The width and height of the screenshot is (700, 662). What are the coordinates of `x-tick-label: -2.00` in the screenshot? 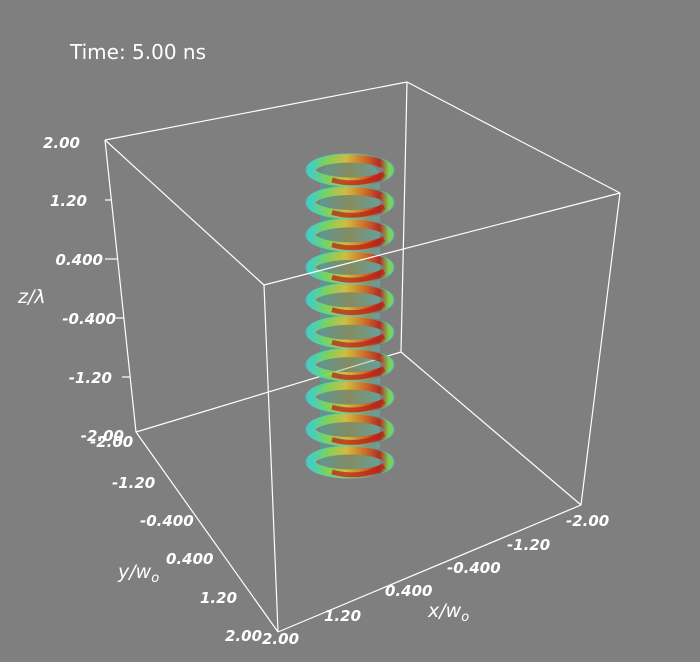 It's located at (587, 521).